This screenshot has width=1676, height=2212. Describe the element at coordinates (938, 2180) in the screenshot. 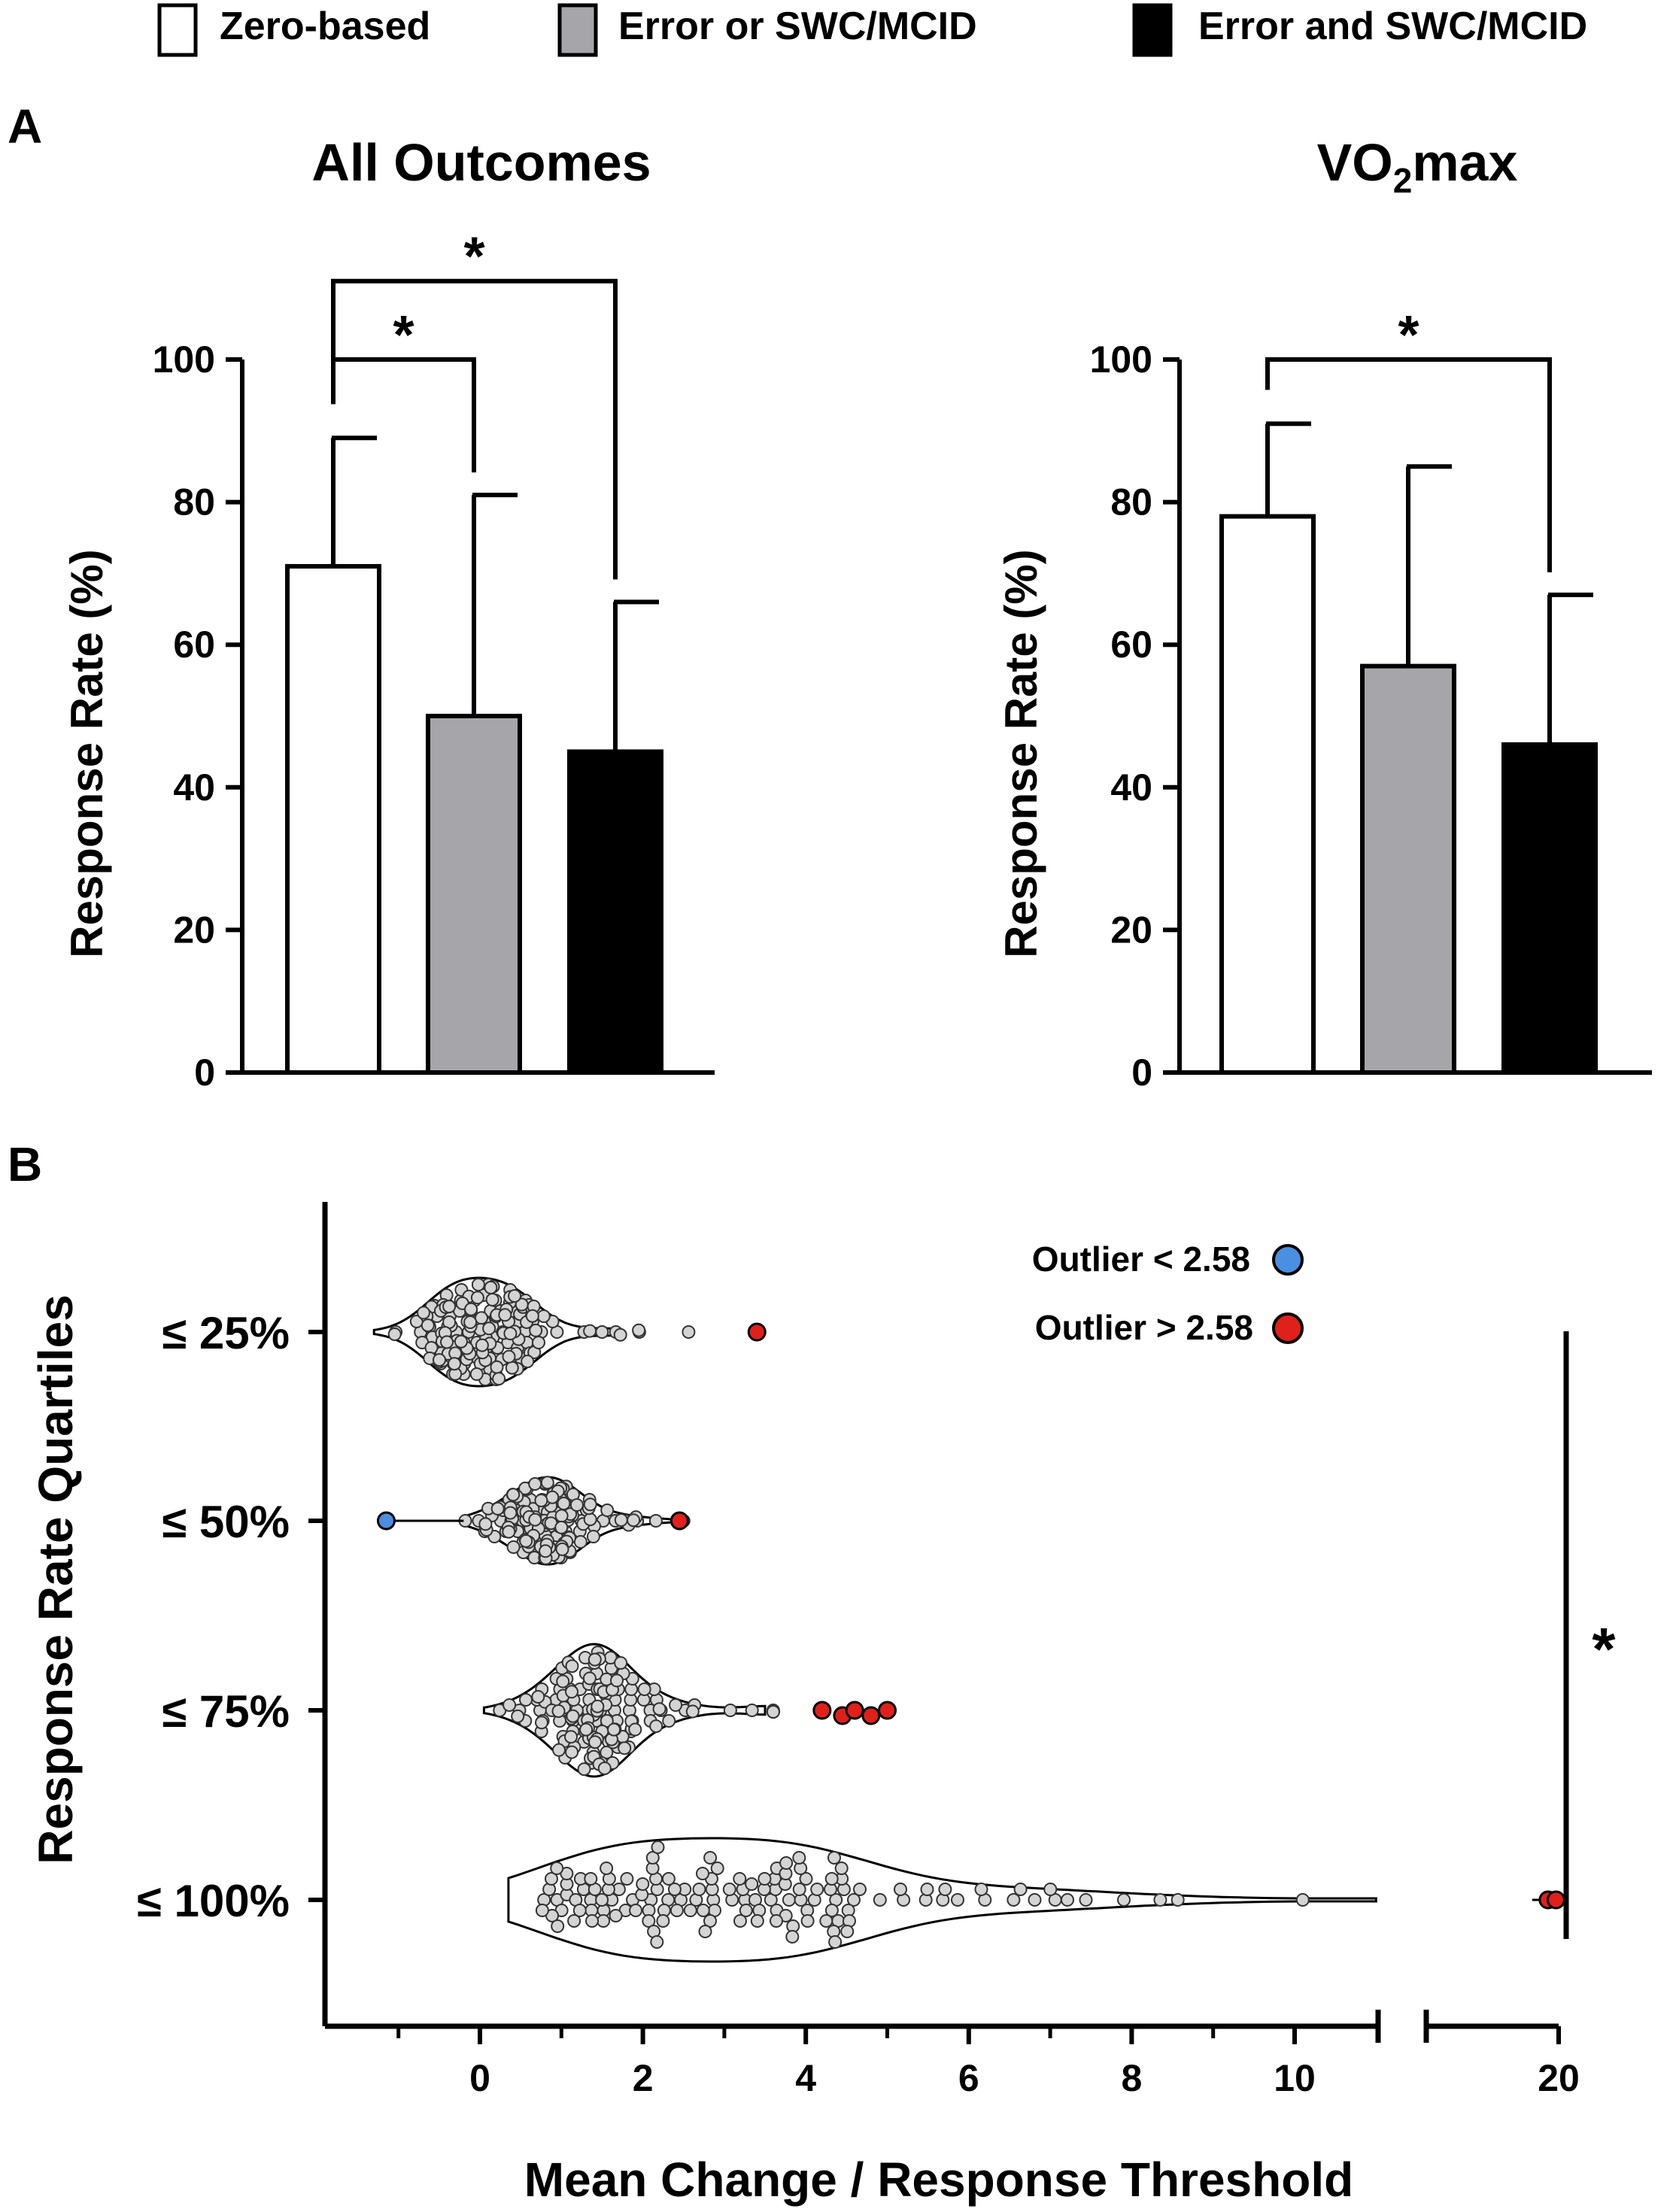

I see `x-axis-label: Mean Change / Response Threshold` at that location.